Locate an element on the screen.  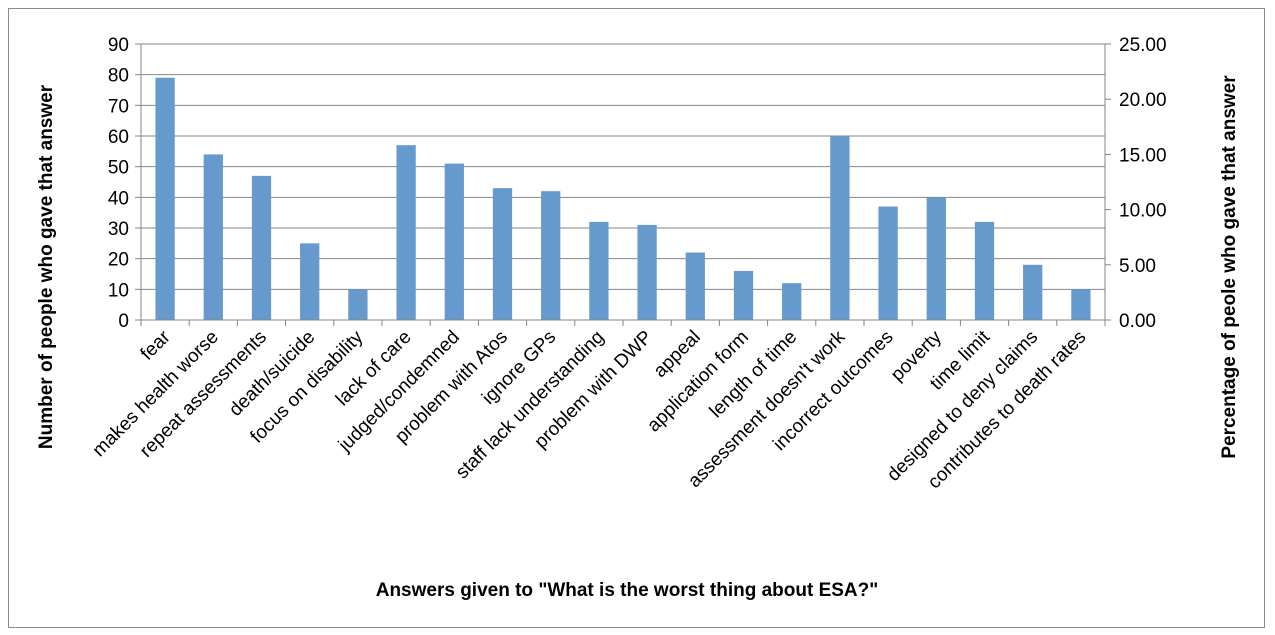
y2-axis-title: Percentage of peole who gave that answer is located at coordinates (1229, 267).